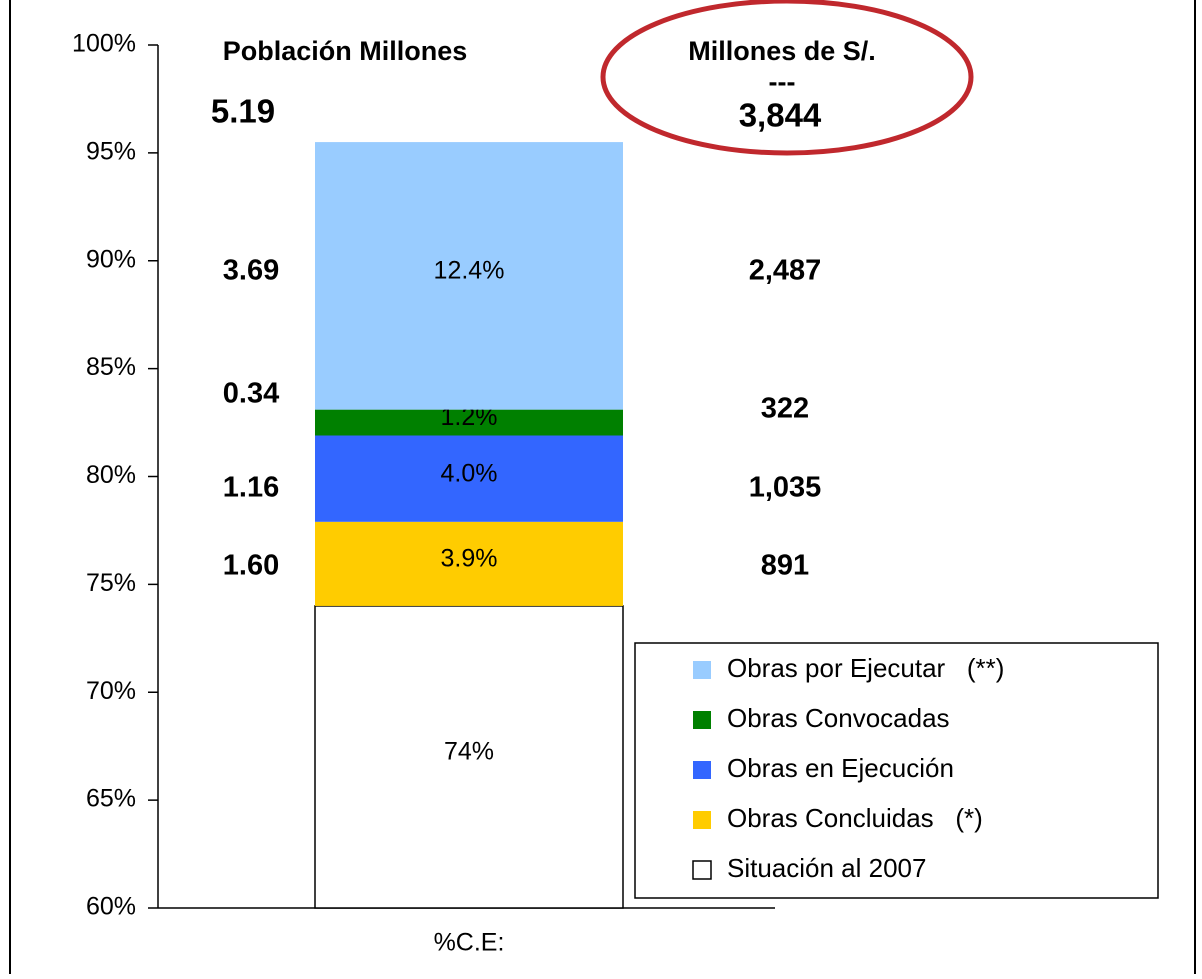 Image resolution: width=1202 pixels, height=979 pixels. What do you see at coordinates (111, 691) in the screenshot?
I see `y-tick-label: 70%` at bounding box center [111, 691].